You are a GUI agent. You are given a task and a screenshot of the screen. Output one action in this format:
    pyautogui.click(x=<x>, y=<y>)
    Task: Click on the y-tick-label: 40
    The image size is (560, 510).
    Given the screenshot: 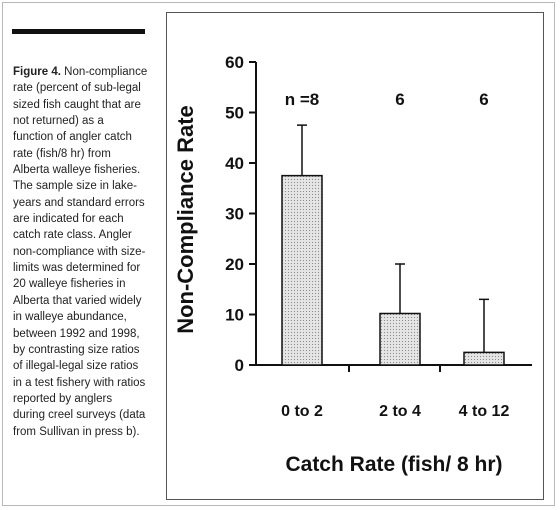 What is the action you would take?
    pyautogui.click(x=234, y=163)
    